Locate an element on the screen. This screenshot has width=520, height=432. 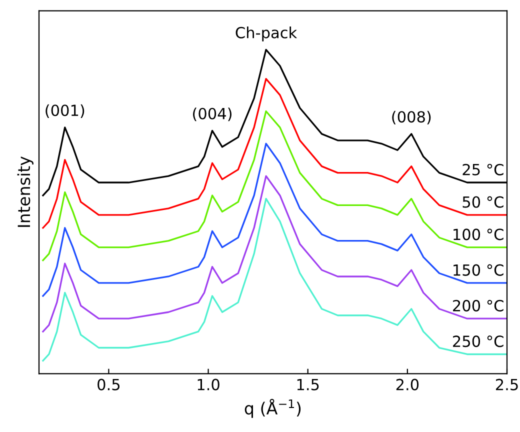
series-label: 200 °C is located at coordinates (478, 306).